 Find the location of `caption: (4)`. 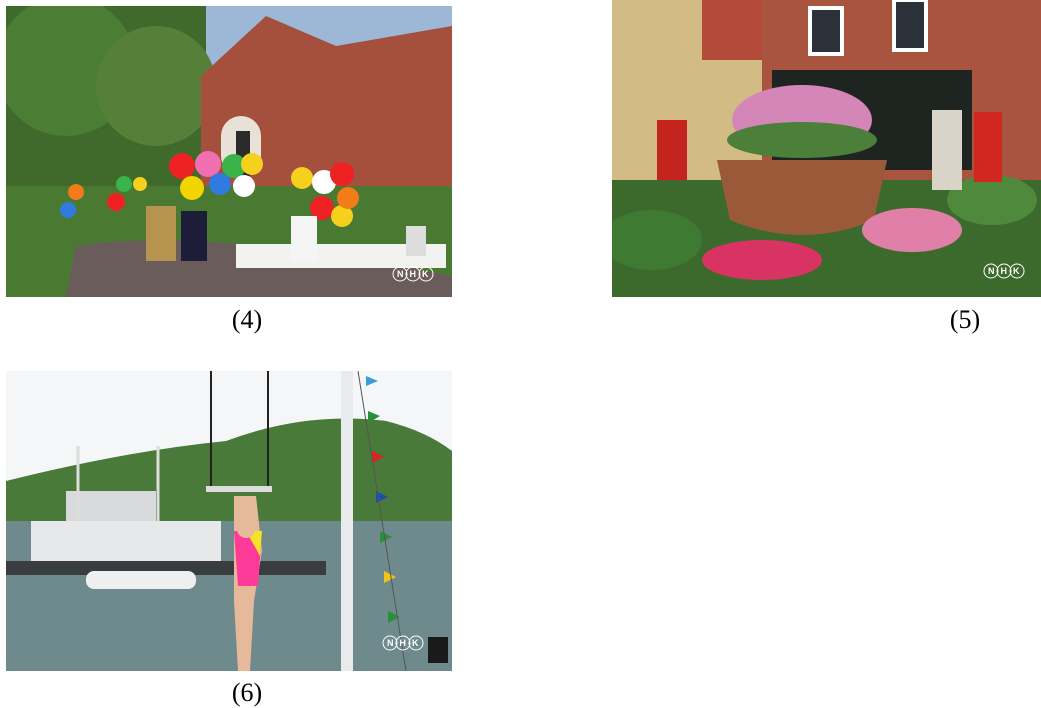

caption: (4) is located at coordinates (247, 319).